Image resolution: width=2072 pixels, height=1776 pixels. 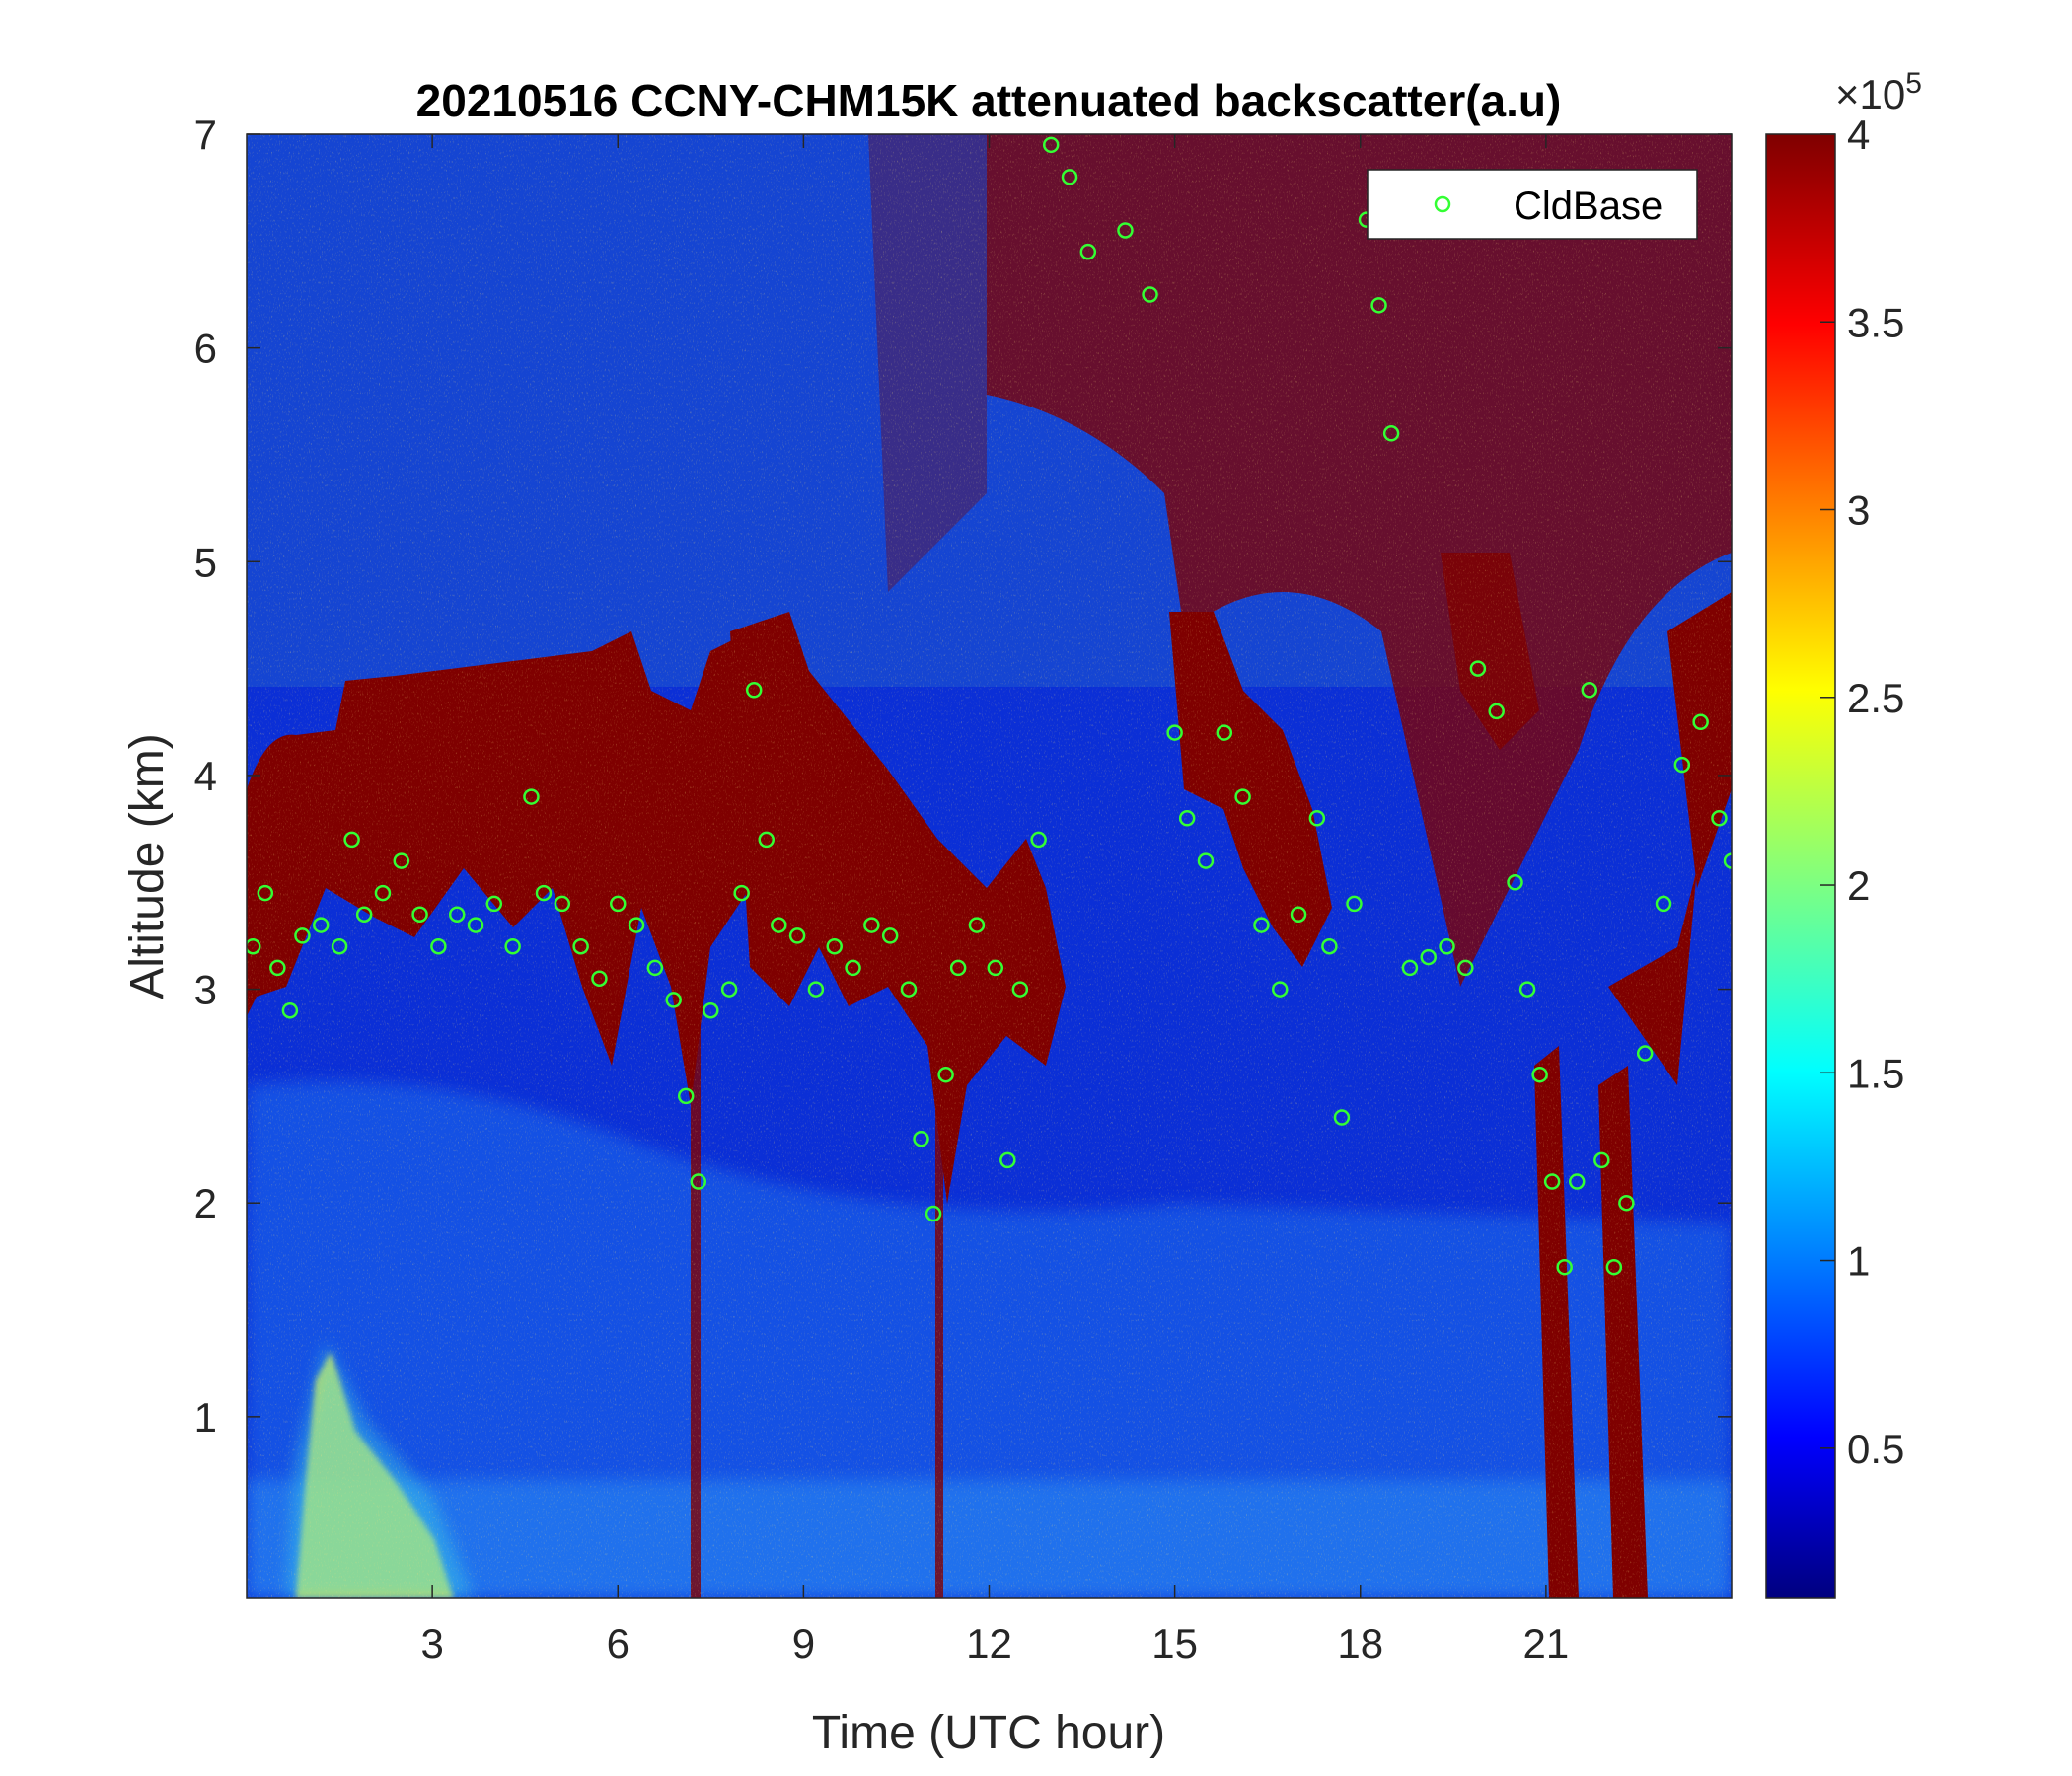 I want to click on y-tick-label: 4, so click(x=205, y=776).